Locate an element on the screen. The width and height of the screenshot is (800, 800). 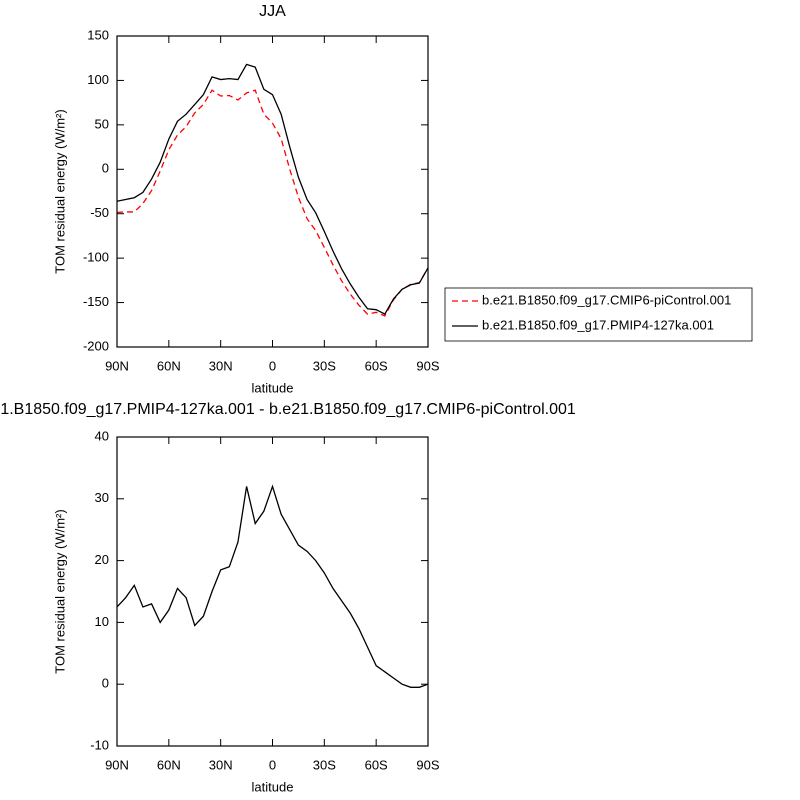
y-tick-label: 50 is located at coordinates (102, 123).